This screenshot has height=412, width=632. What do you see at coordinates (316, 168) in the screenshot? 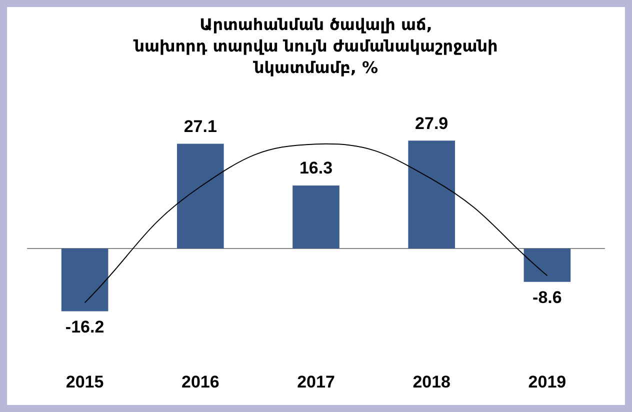
I see `data-label: 16.3` at bounding box center [316, 168].